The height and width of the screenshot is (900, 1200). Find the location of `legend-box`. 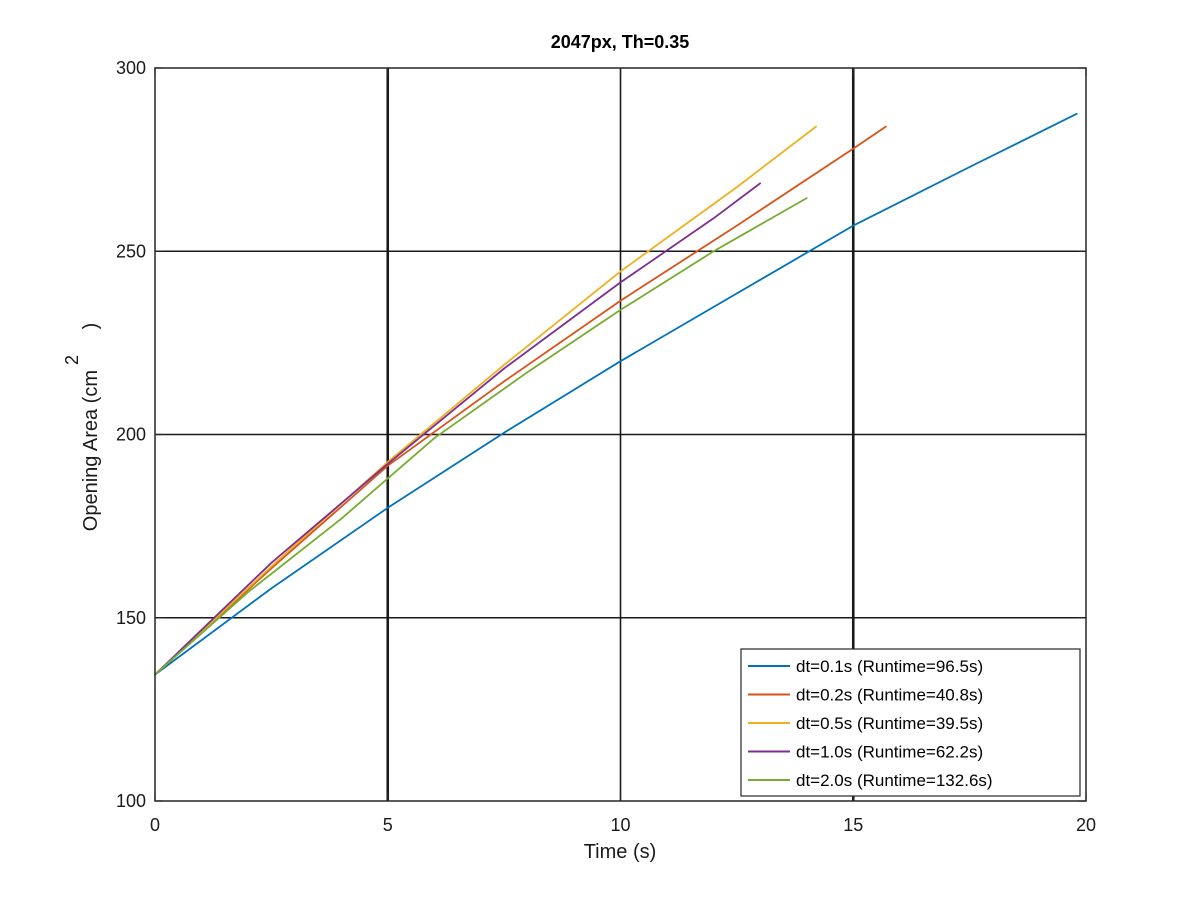

legend-box is located at coordinates (910, 722).